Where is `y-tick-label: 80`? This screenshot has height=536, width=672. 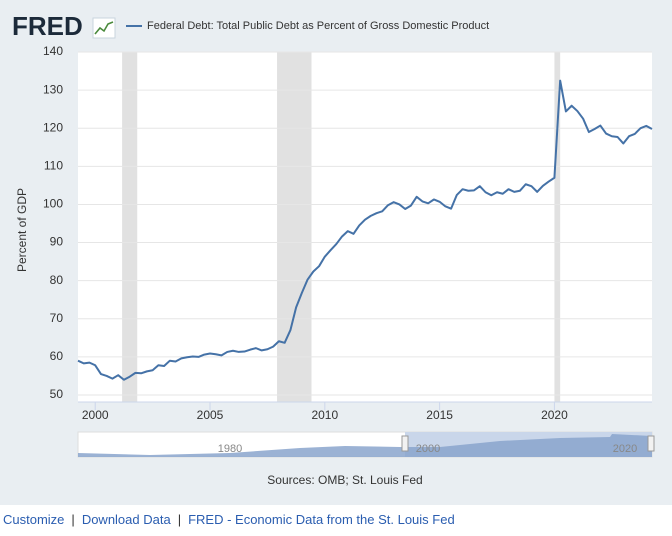 y-tick-label: 80 is located at coordinates (57, 280).